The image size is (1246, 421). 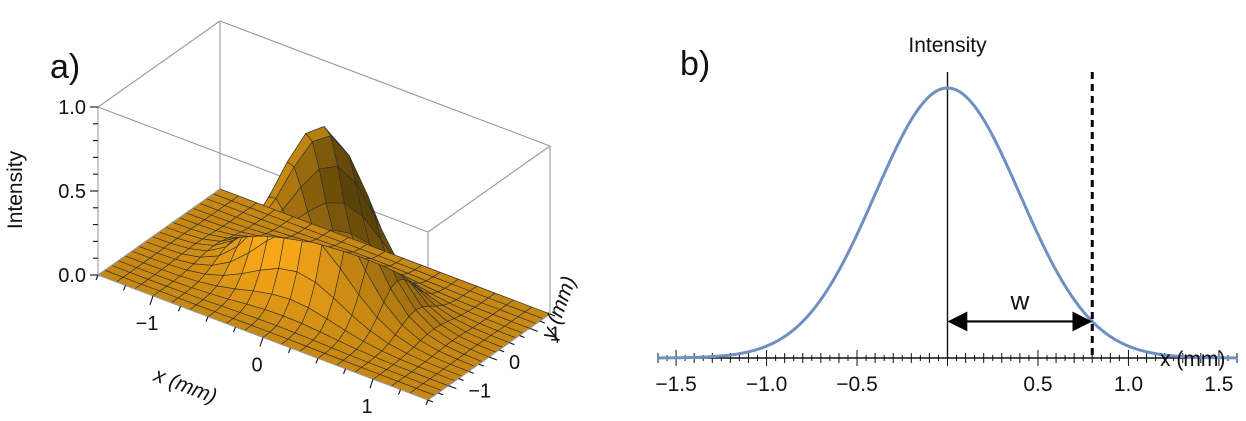 I want to click on z-tick-label: 0.0, so click(x=72, y=276).